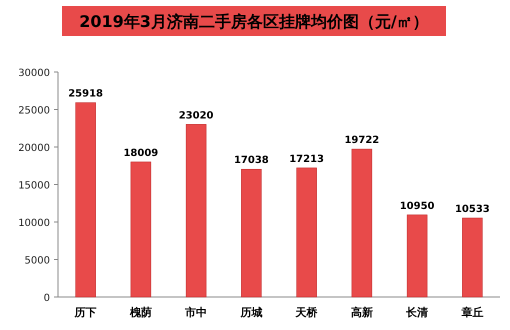 The height and width of the screenshot is (330, 510). What do you see at coordinates (86, 94) in the screenshot?
I see `data-label: 25918` at bounding box center [86, 94].